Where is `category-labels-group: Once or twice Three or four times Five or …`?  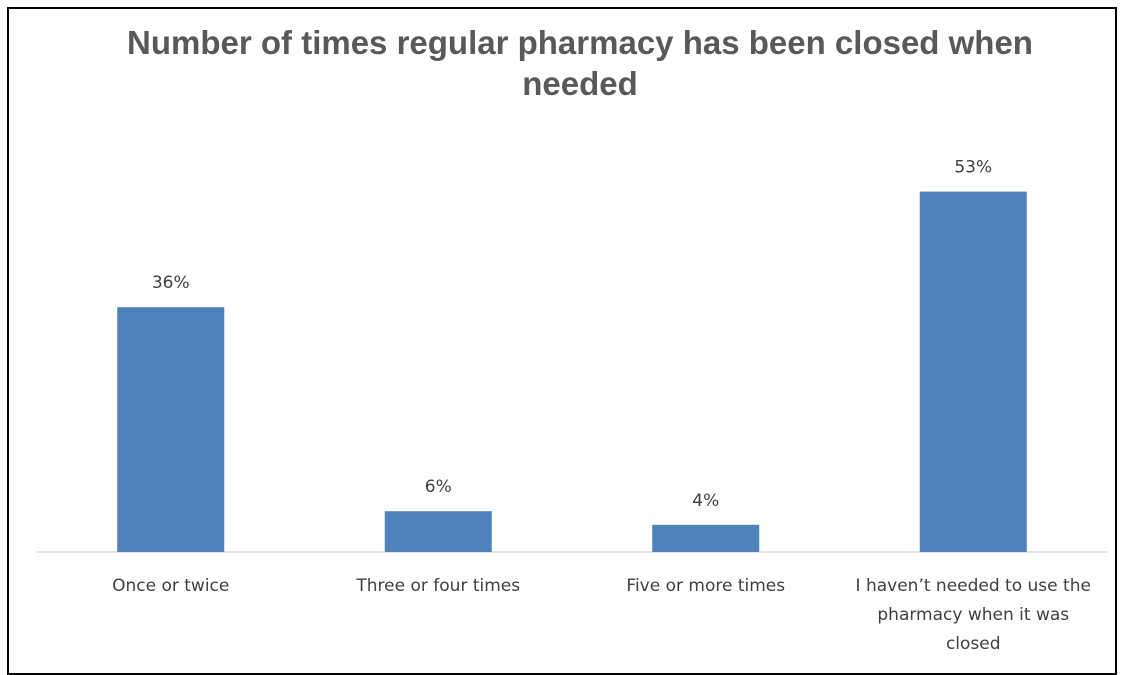 category-labels-group: Once or twice Three or four times Five or … is located at coordinates (601, 615).